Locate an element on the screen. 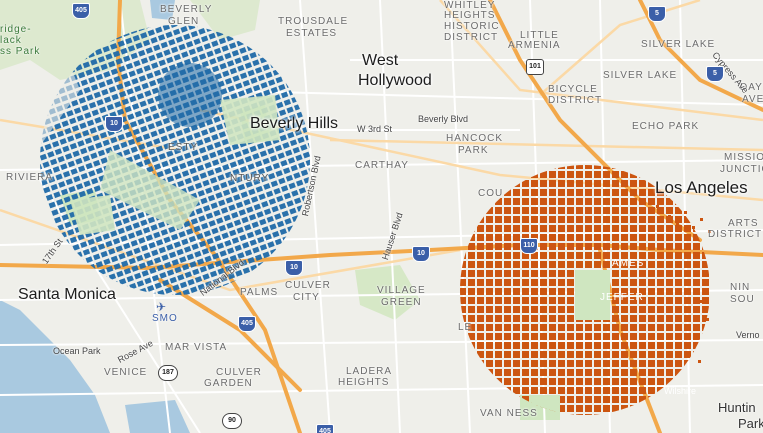  reservoir is located at coordinates (162, 10).